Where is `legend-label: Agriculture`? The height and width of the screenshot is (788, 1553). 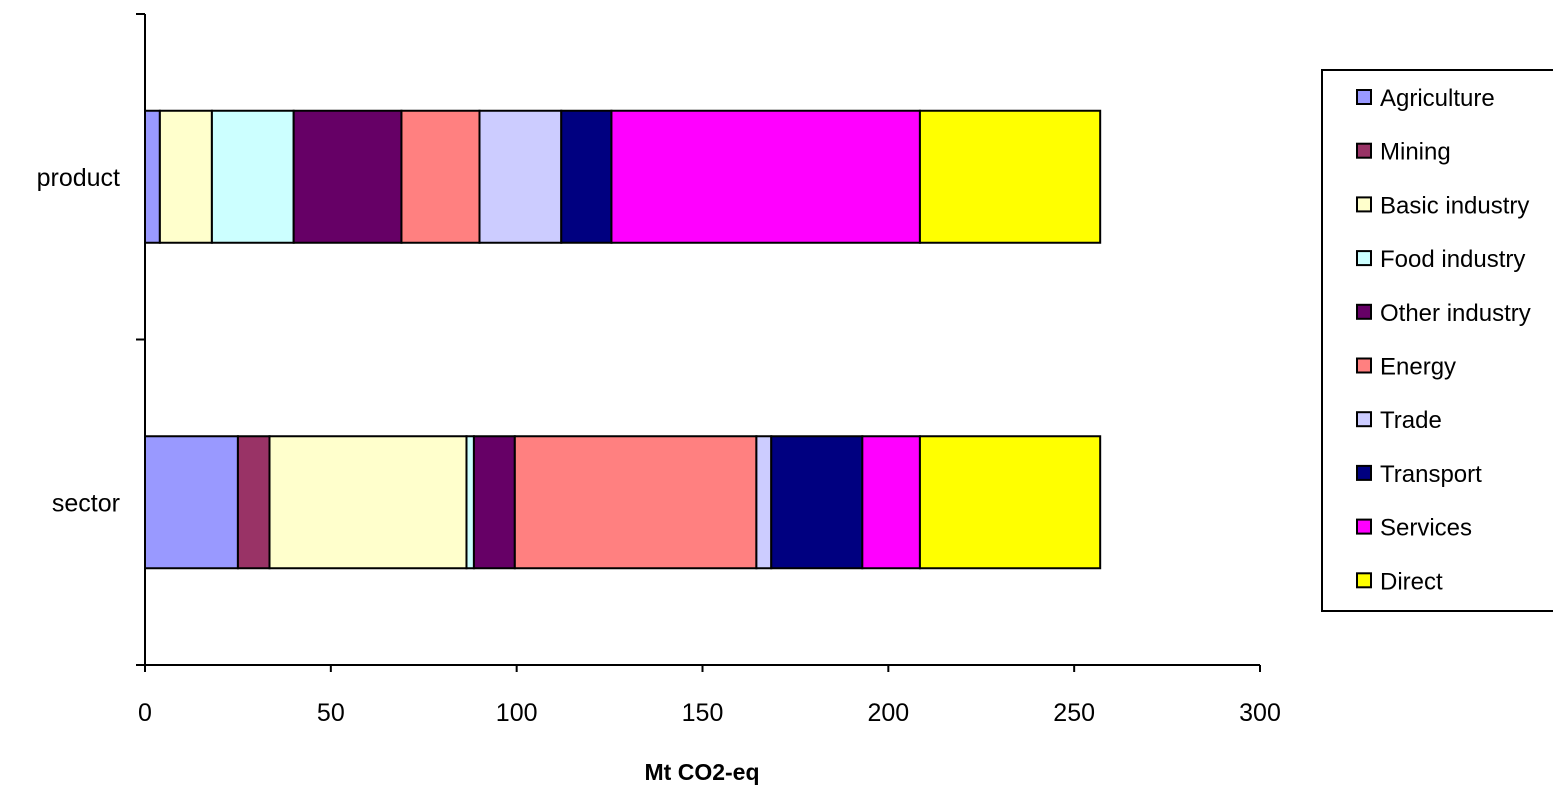
legend-label: Agriculture is located at coordinates (1437, 98).